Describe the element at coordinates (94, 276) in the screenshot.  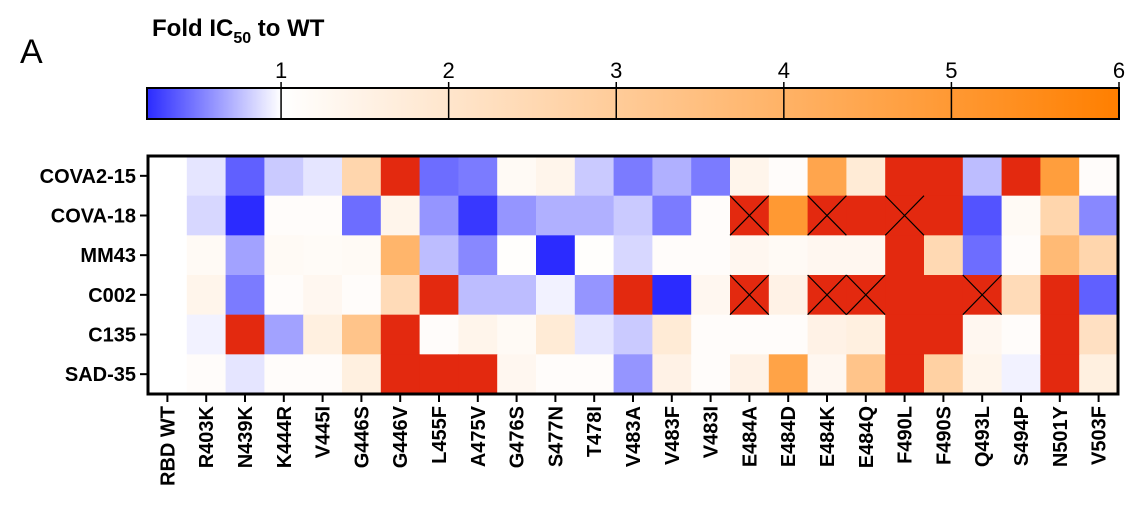
I see `row-labels: COVA2-15 COVA-18 MM43 C002 C135 SAD-35` at that location.